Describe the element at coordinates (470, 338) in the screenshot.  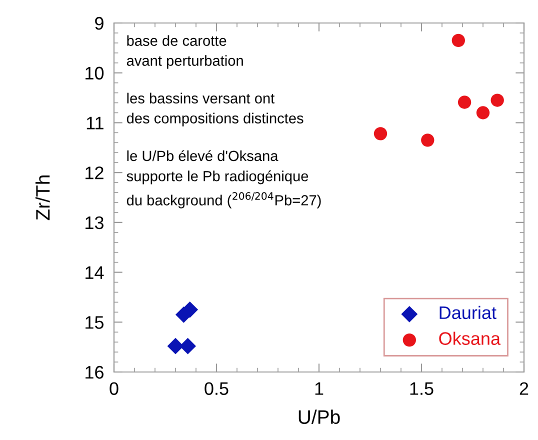
I see `legend-label: Oksana` at that location.